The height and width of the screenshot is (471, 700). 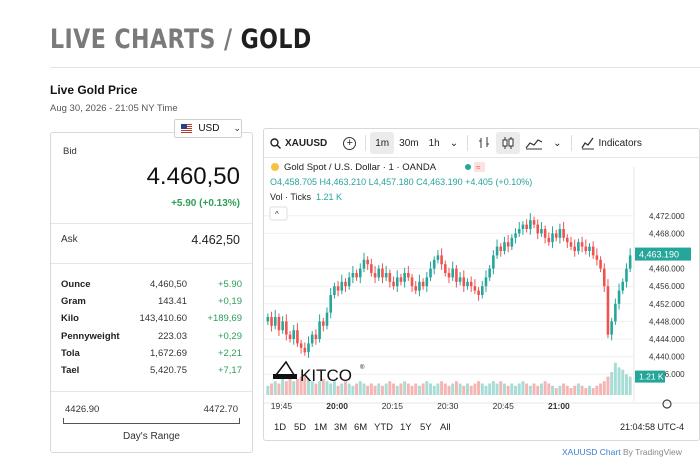 What do you see at coordinates (298, 143) in the screenshot?
I see `symbol-search-button: XAUUSD` at bounding box center [298, 143].